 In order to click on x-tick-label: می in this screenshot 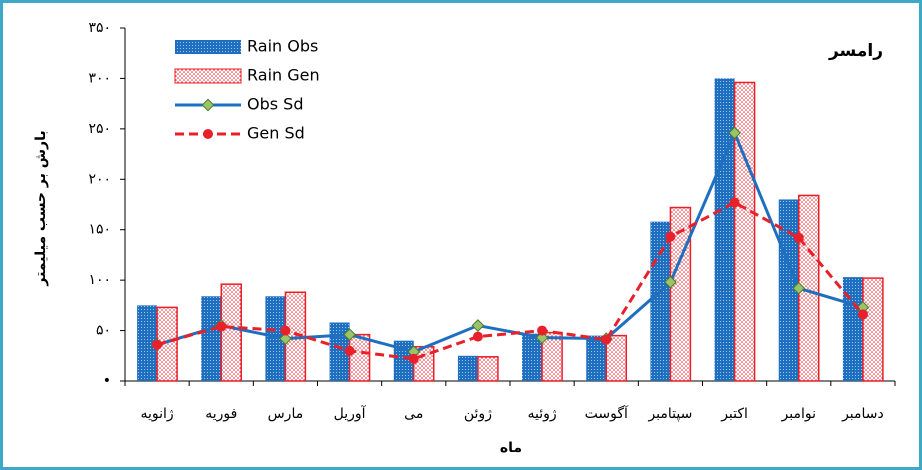, I will do `click(413, 414)`.